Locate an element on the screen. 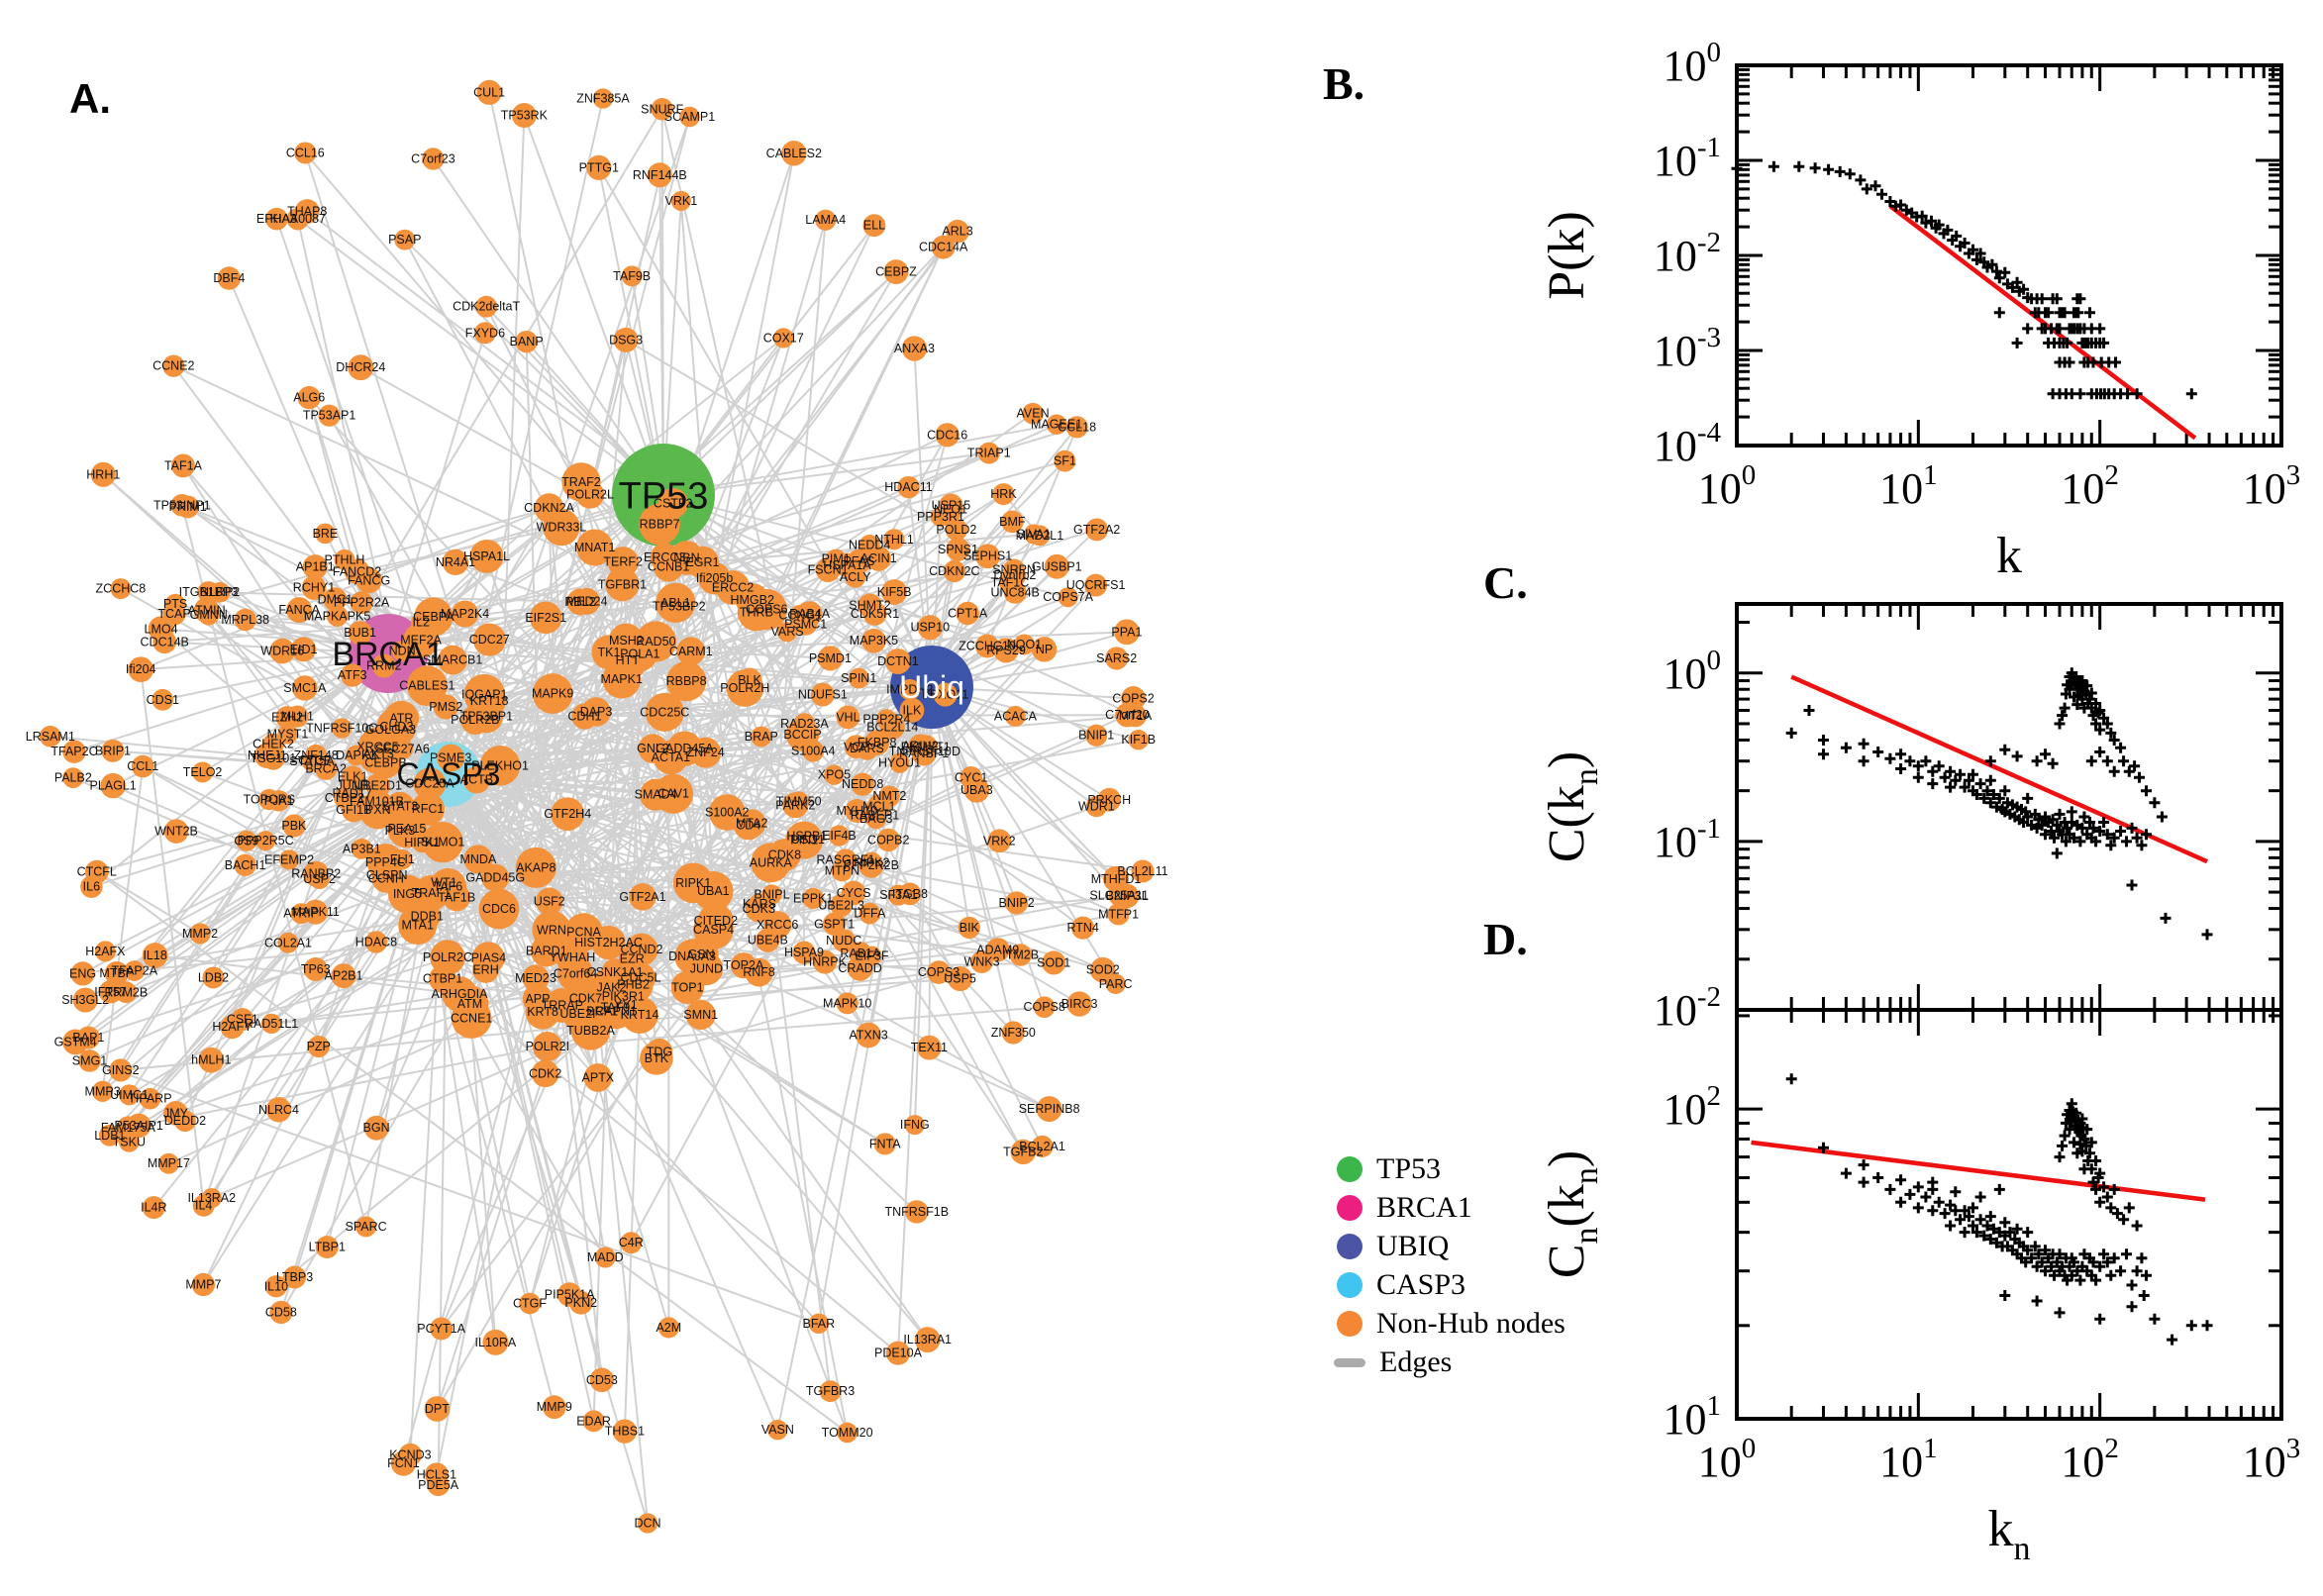 The height and width of the screenshot is (1596, 2323). node-label: SH3GL2 is located at coordinates (85, 1000).